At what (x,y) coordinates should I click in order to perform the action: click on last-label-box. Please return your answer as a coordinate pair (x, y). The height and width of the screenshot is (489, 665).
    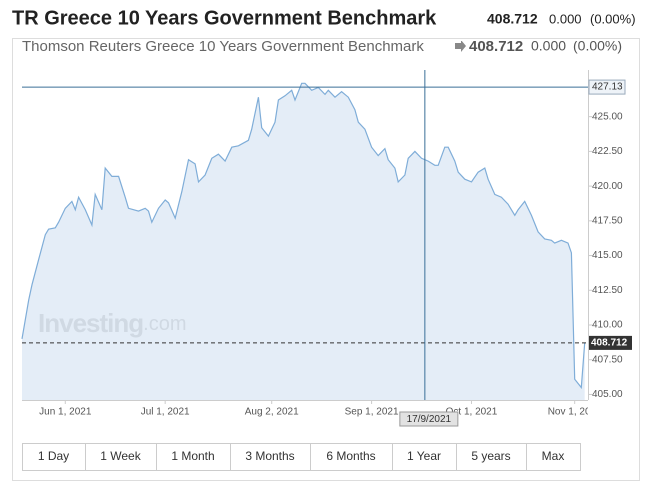
    Looking at the image, I should click on (610, 342).